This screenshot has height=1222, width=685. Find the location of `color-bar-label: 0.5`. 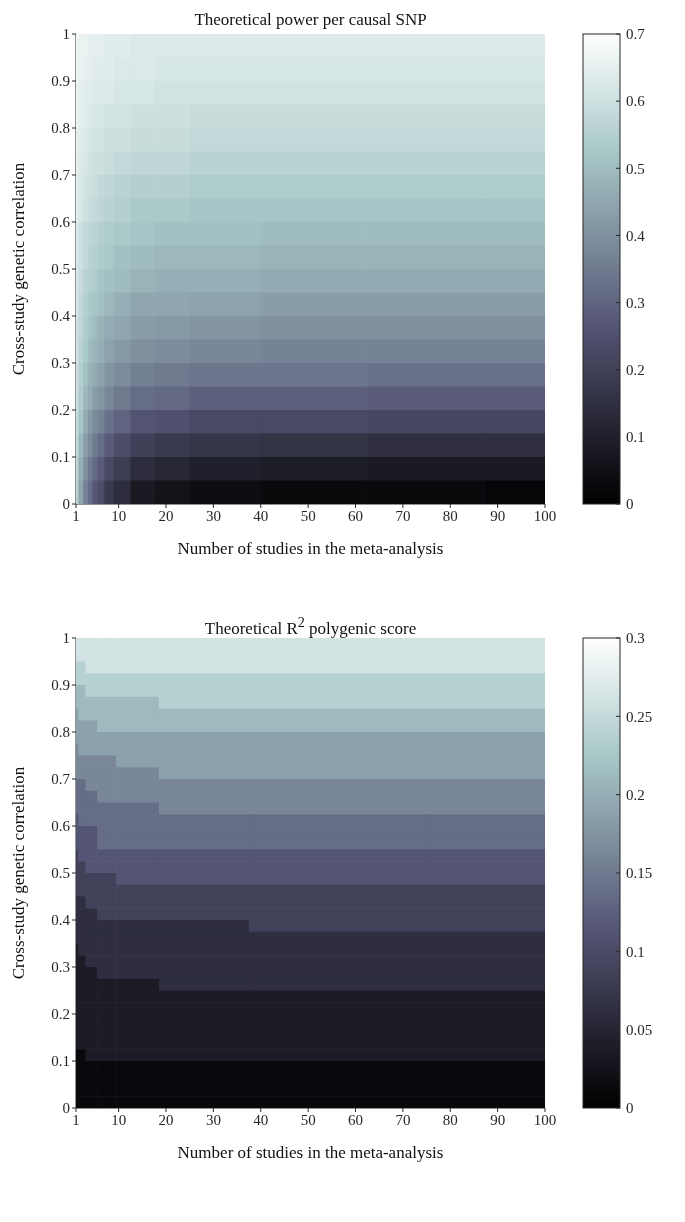

color-bar-label: 0.5 is located at coordinates (635, 168).